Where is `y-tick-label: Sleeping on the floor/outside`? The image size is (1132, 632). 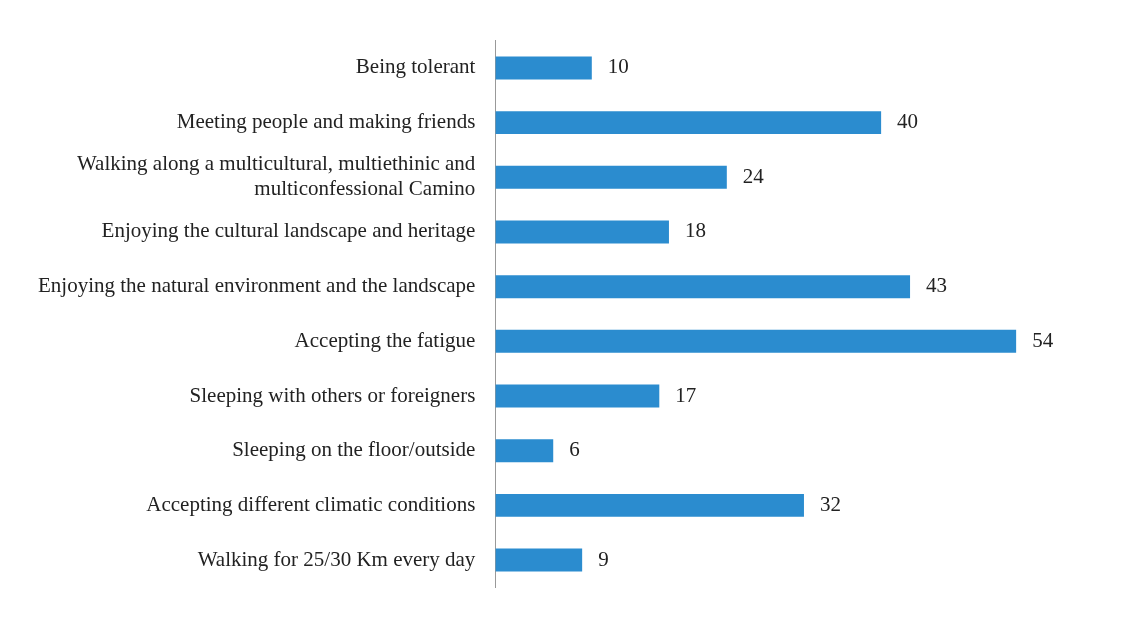
y-tick-label: Sleeping on the floor/outside is located at coordinates (354, 449).